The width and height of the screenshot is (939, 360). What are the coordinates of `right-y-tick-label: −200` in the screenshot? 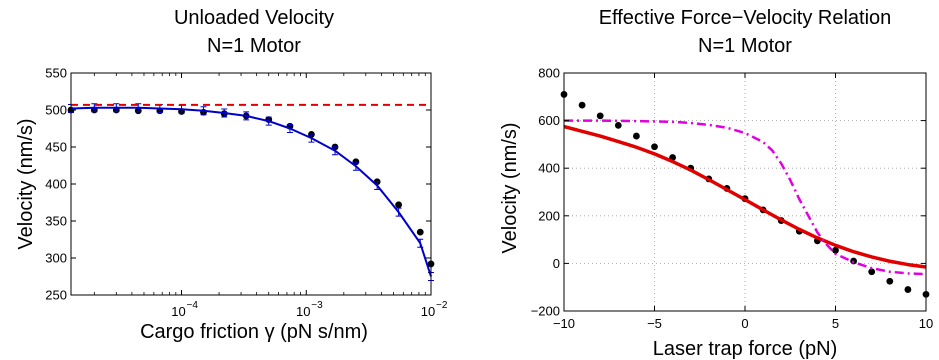 It's located at (545, 311).